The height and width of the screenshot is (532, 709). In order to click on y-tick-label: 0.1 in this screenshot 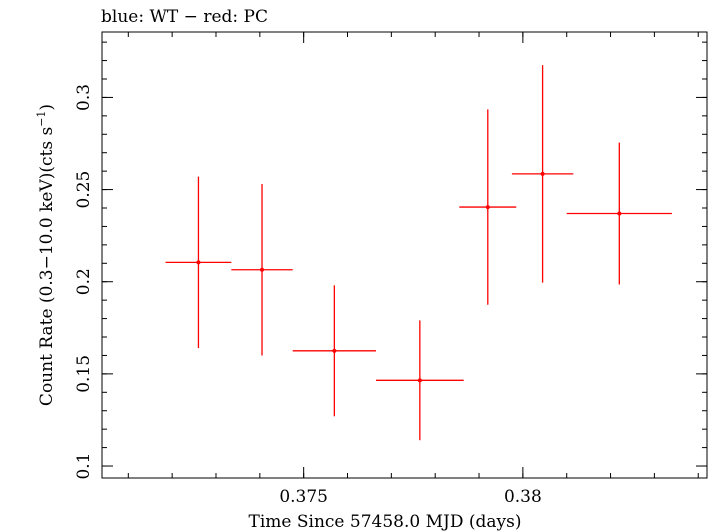, I will do `click(84, 465)`.